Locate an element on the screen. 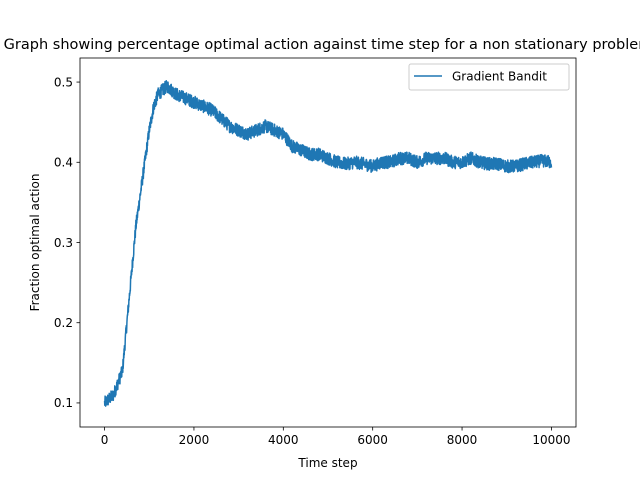 This screenshot has width=640, height=480. legend: Gradient Bandit is located at coordinates (489, 77).